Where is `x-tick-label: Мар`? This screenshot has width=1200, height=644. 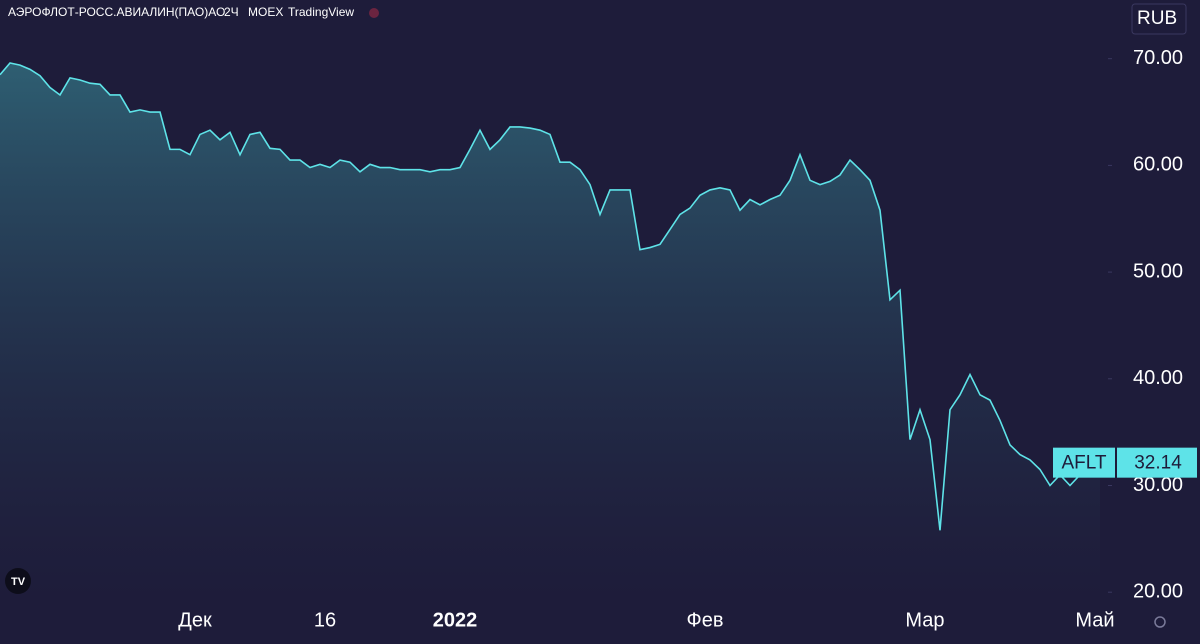 x-tick-label: Мар is located at coordinates (924, 620).